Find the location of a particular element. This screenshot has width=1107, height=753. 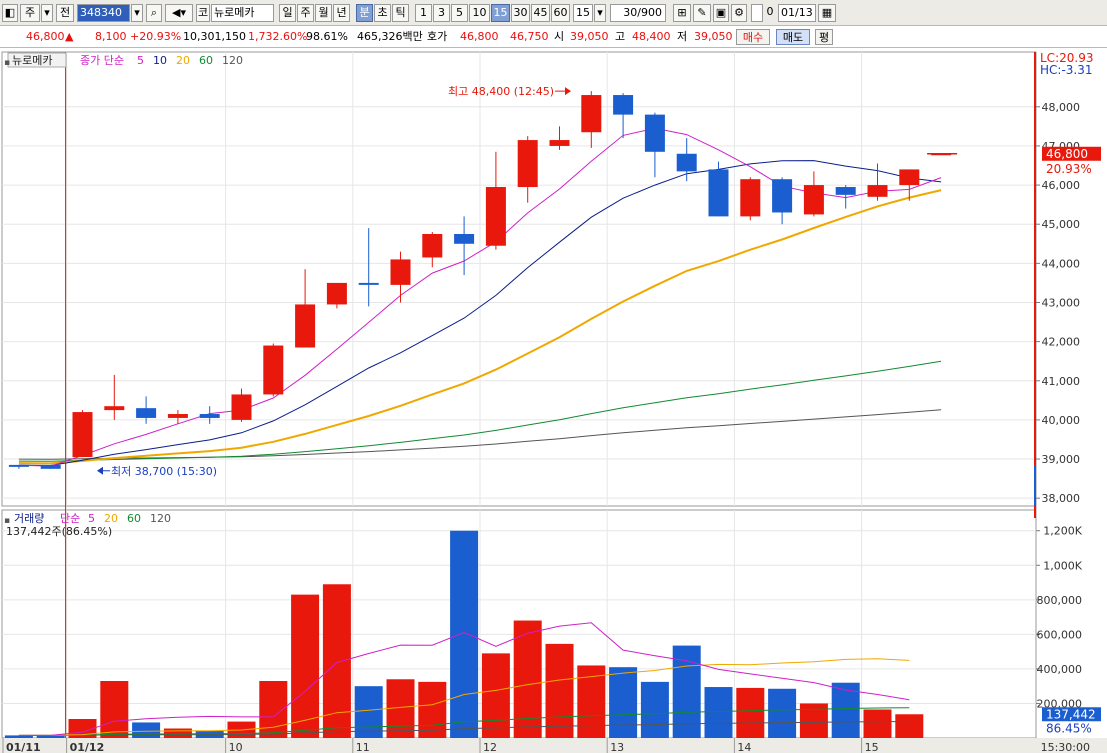

volume-tag: 137,442 is located at coordinates (1071, 714).